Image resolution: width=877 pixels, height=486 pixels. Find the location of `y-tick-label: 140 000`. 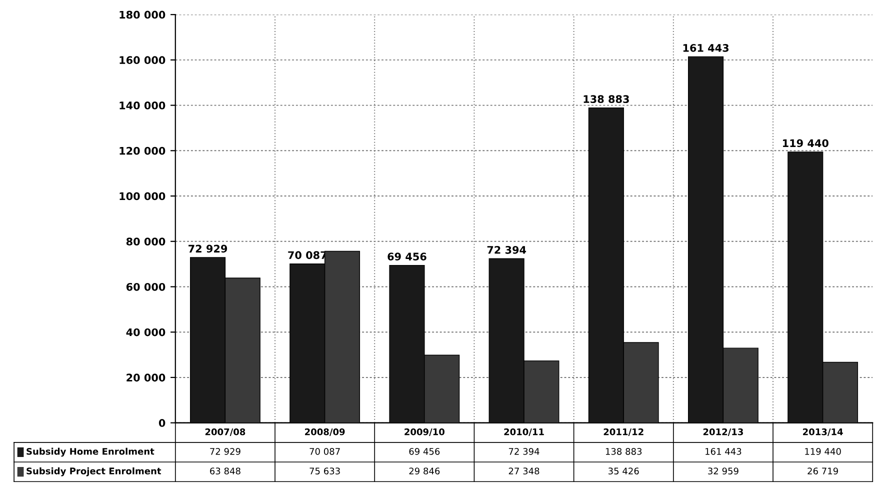

y-tick-label: 140 000 is located at coordinates (143, 106).